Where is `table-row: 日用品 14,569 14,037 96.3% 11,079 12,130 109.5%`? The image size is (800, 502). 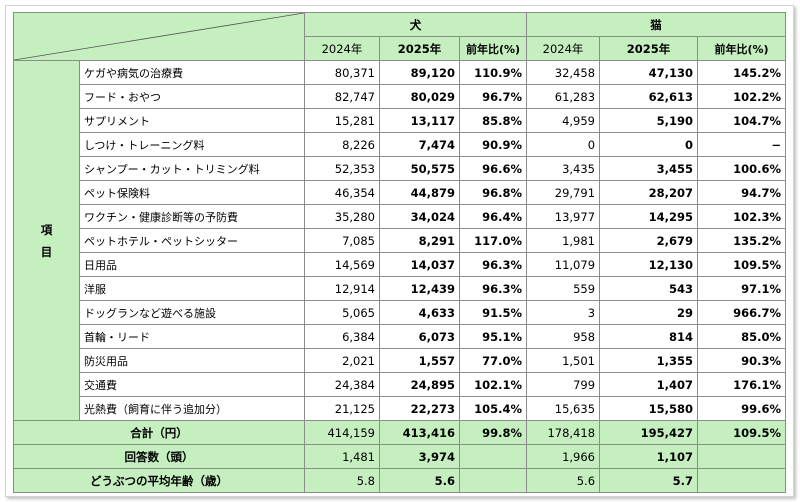 table-row: 日用品 14,569 14,037 96.3% 11,079 12,130 109.5% is located at coordinates (400, 264).